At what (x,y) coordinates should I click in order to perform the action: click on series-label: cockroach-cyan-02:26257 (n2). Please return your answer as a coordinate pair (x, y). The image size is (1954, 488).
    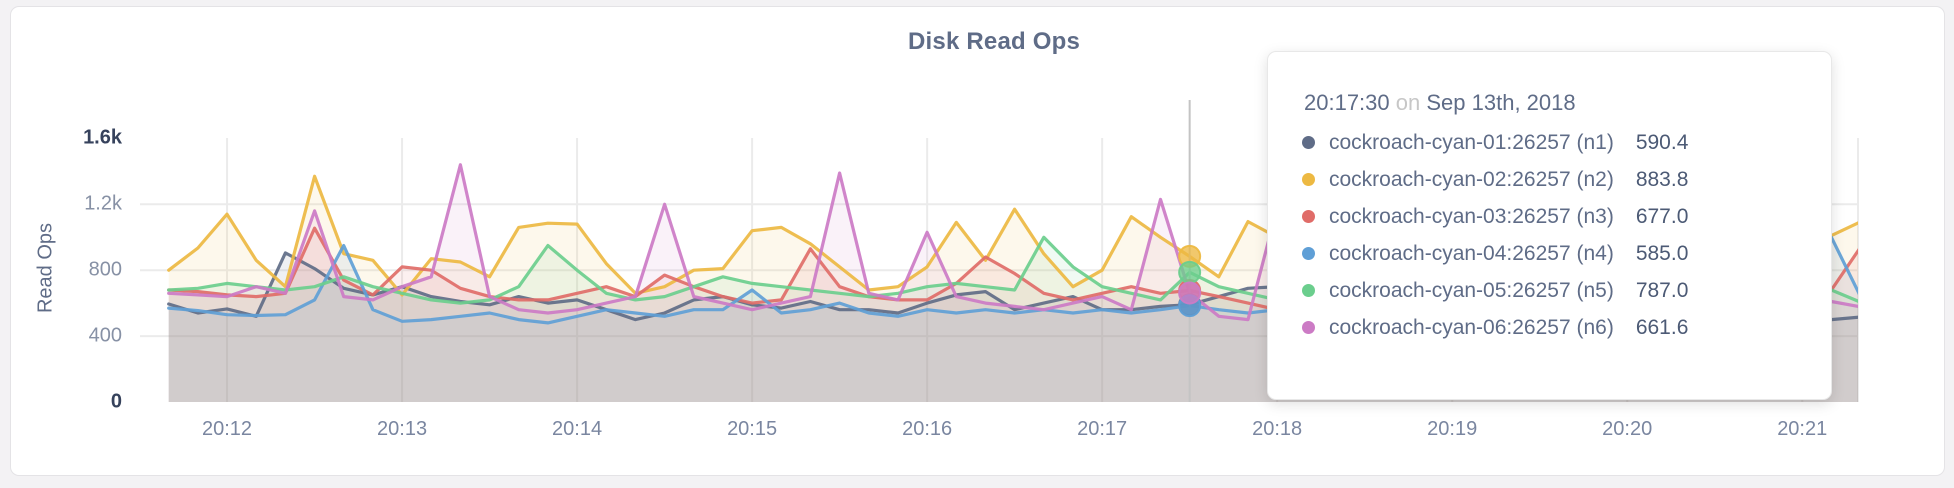
    Looking at the image, I should click on (1471, 179).